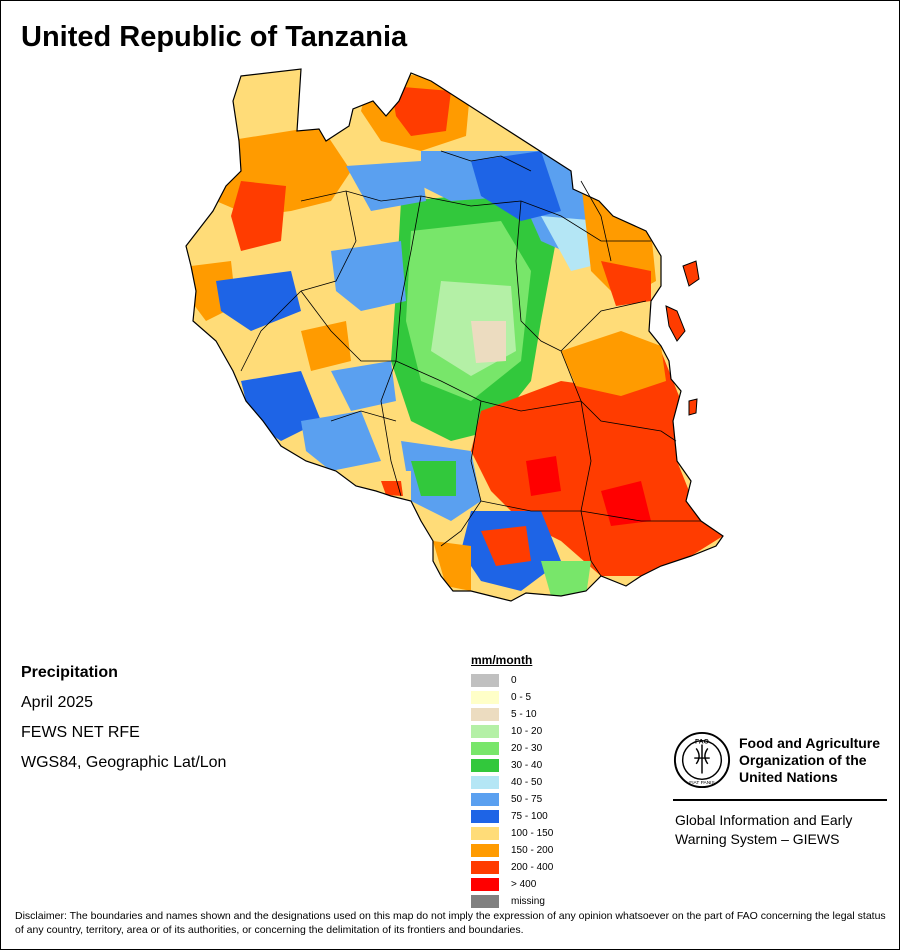 The image size is (900, 950). What do you see at coordinates (524, 714) in the screenshot?
I see `legend-label: 5 - 10` at bounding box center [524, 714].